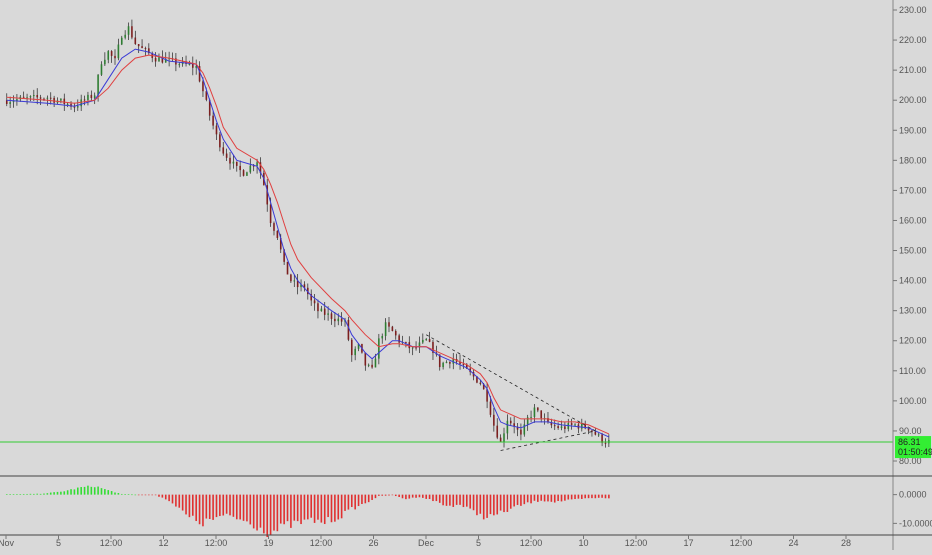 The image size is (932, 555). What do you see at coordinates (846, 543) in the screenshot?
I see `x-tick-label: 28` at bounding box center [846, 543].